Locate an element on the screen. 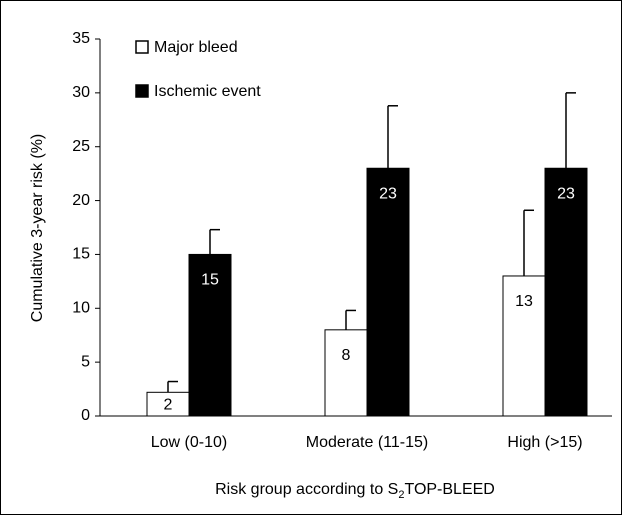 The image size is (622, 520). x-tick-label: Moderate (11-15) is located at coordinates (367, 442).